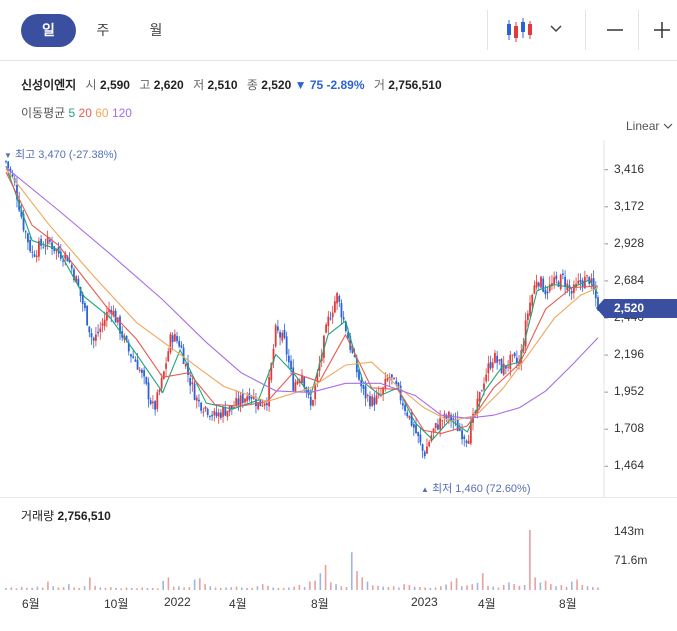 The image size is (677, 631). I want to click on toolbar-separator, so click(487, 30).